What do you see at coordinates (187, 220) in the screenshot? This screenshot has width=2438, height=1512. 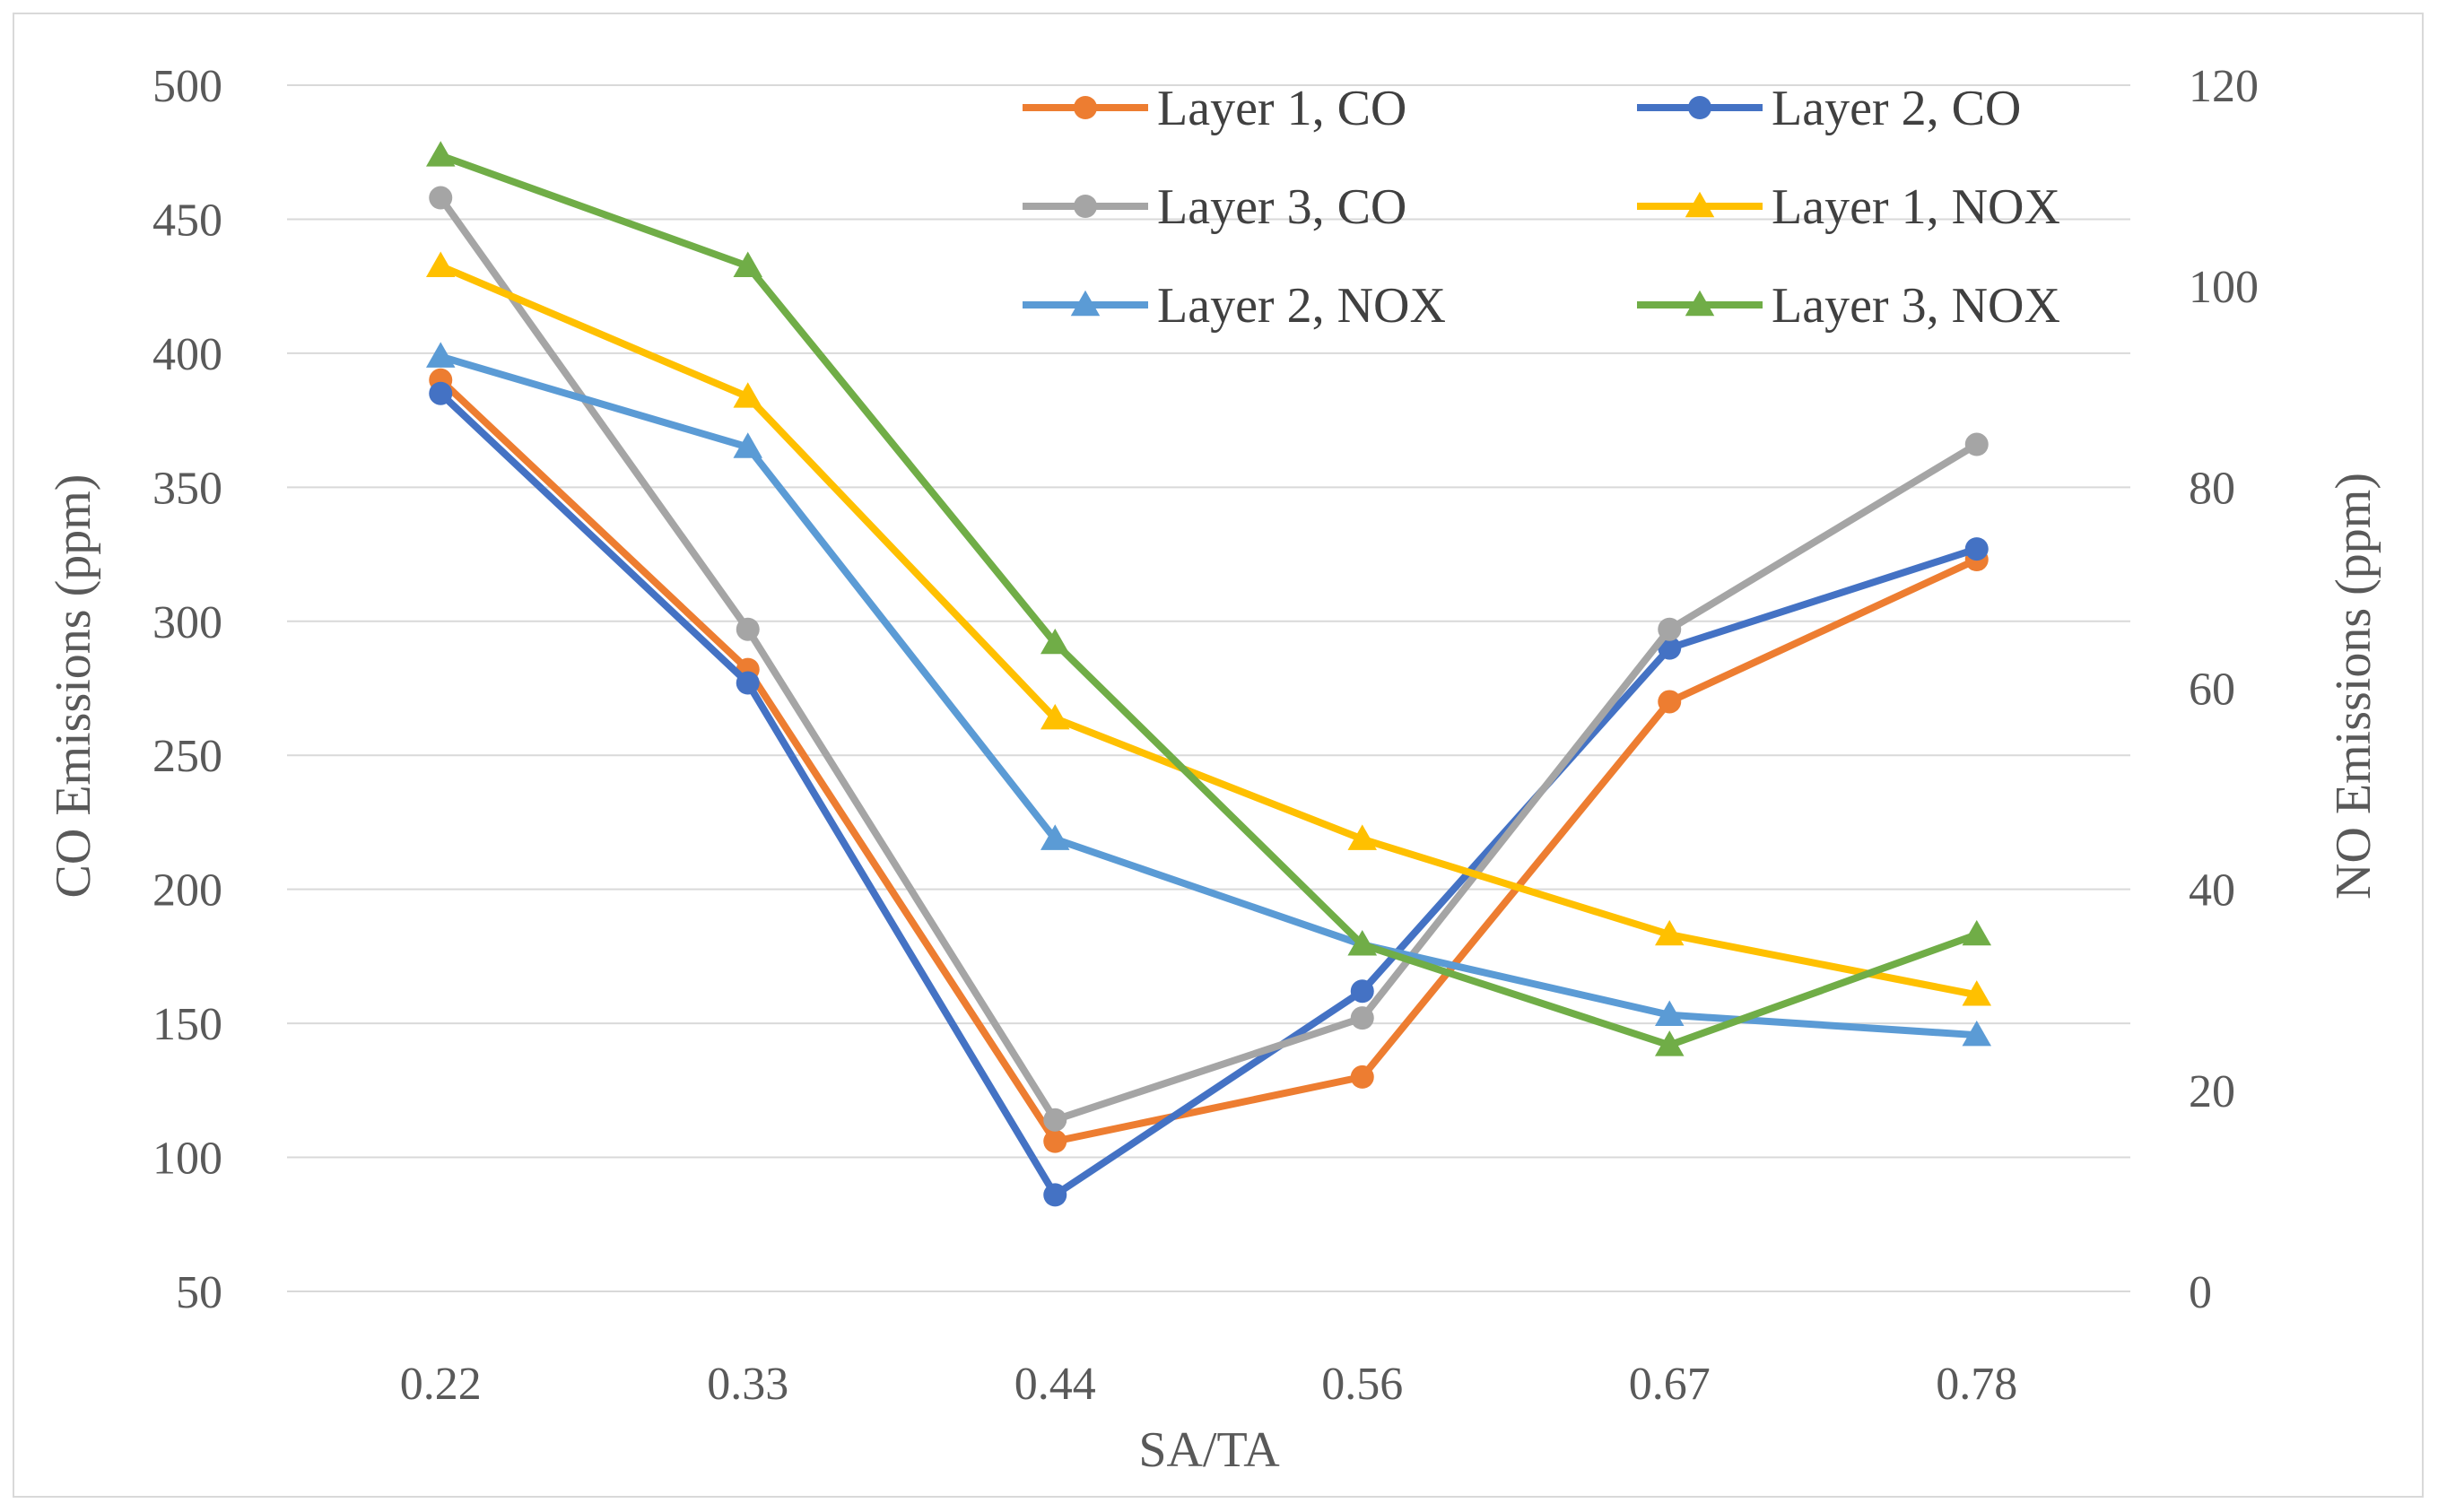 I see `y-tick-label: 450` at bounding box center [187, 220].